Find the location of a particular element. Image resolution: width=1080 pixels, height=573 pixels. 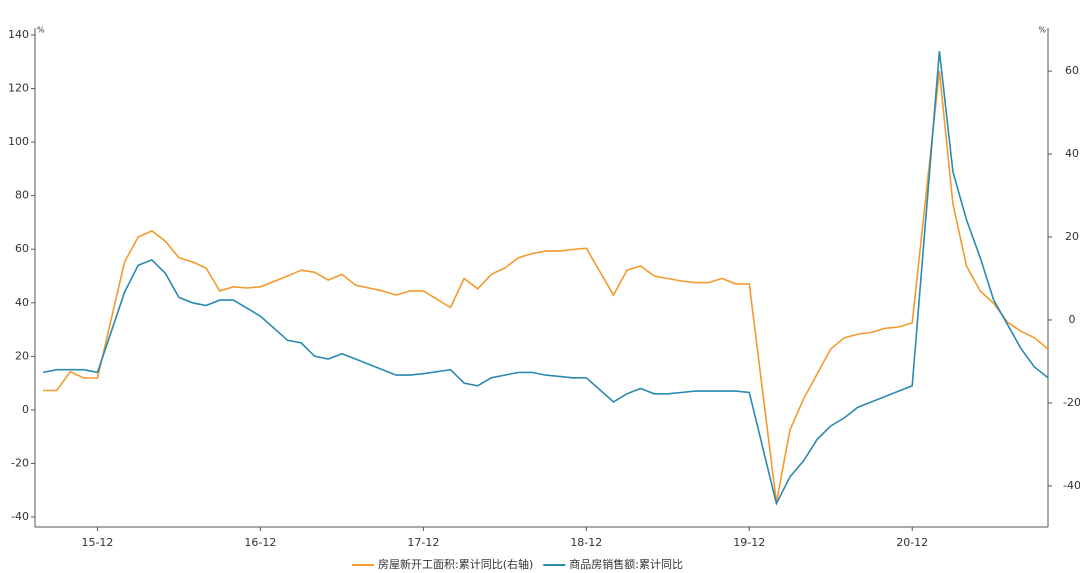

y-tick-label: 120 is located at coordinates (18, 88).